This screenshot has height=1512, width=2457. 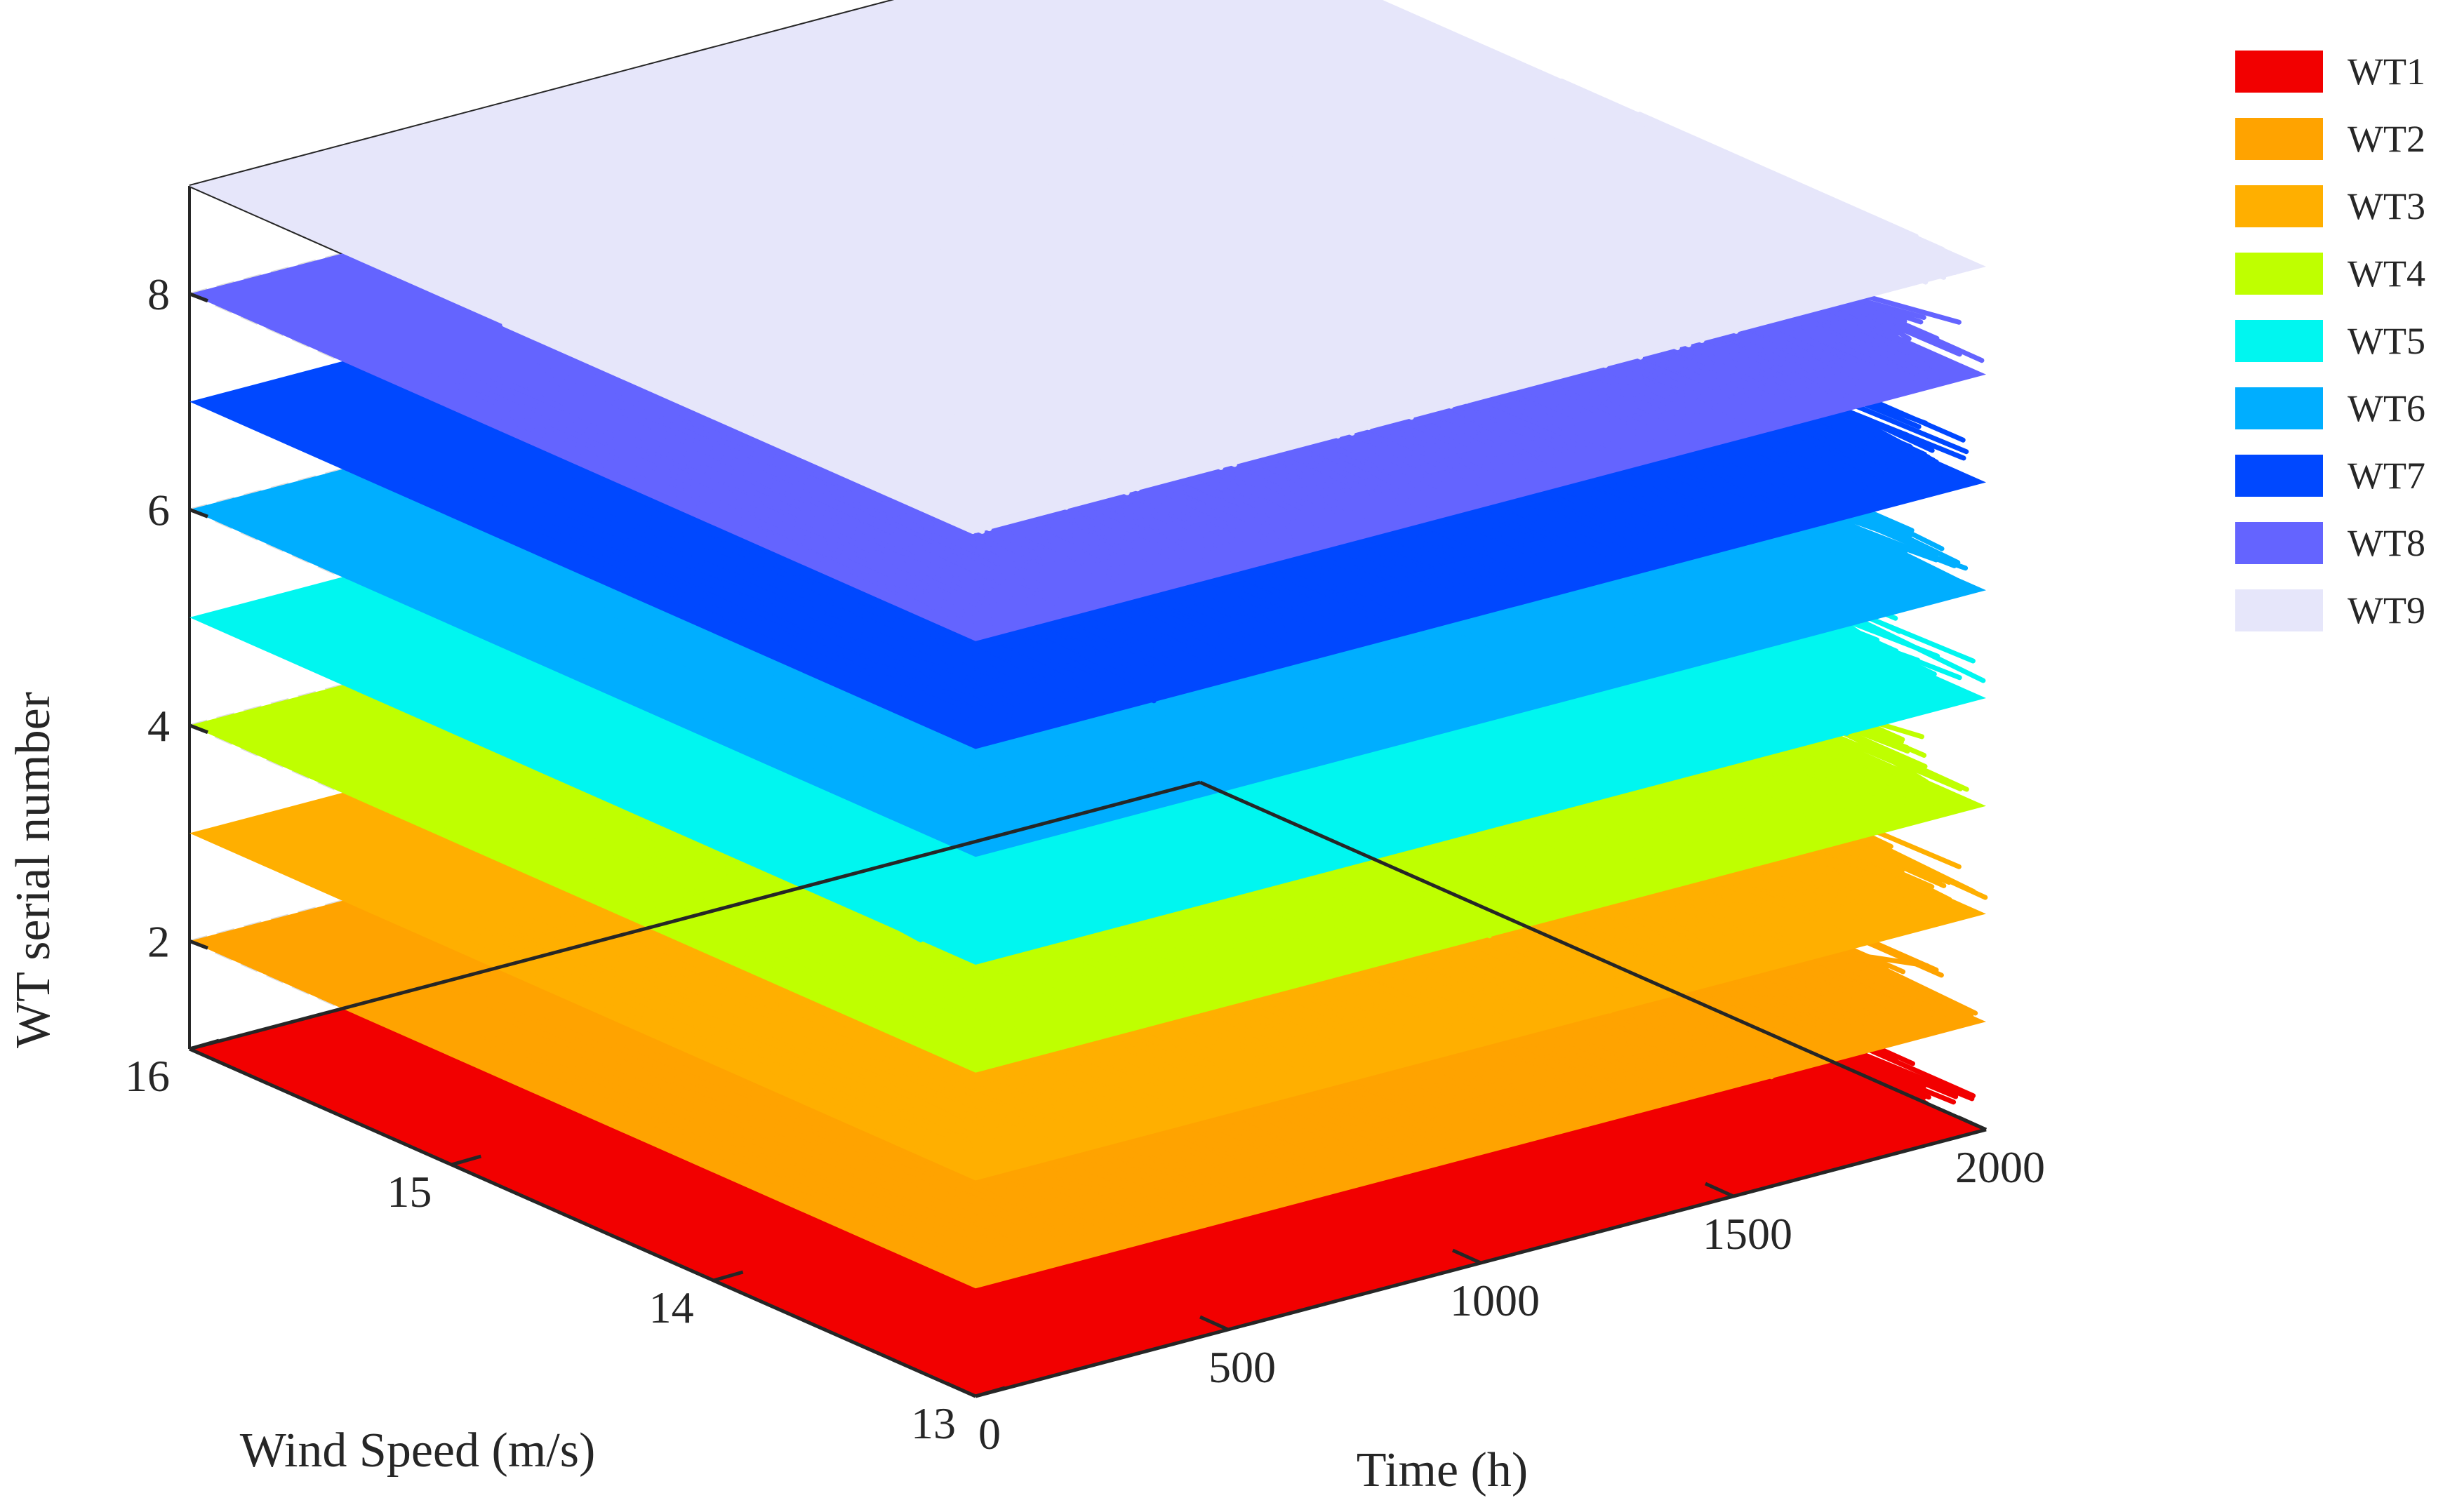 I want to click on legend-swatch-wt3, so click(x=2279, y=206).